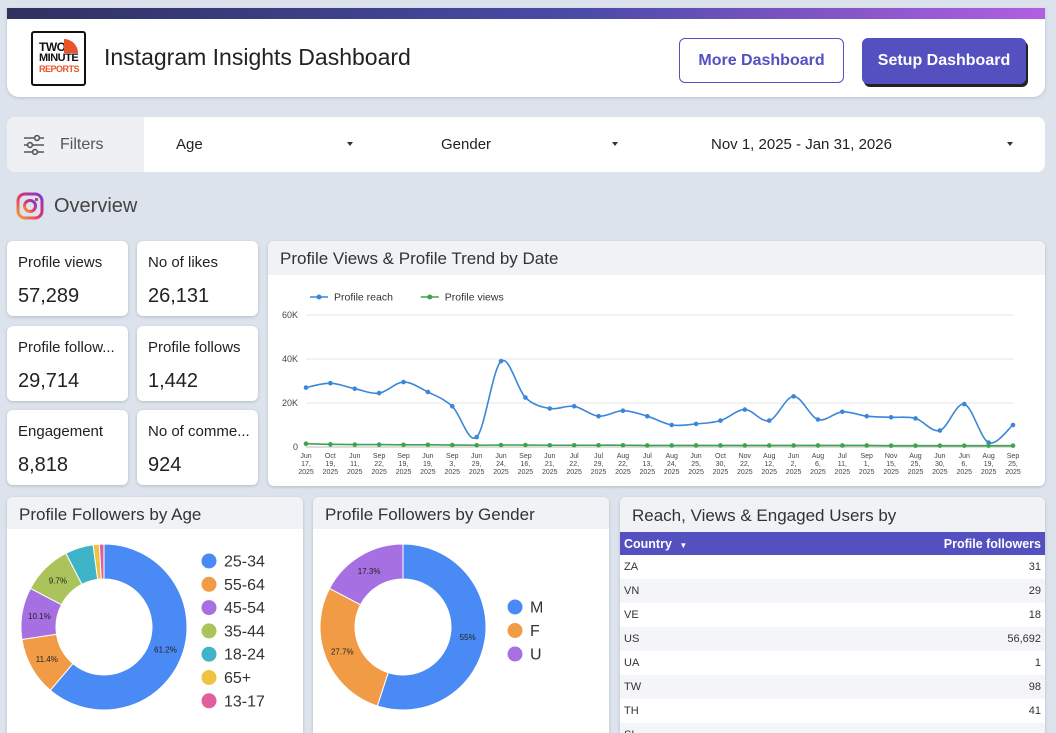 The image size is (1056, 733). I want to click on date-range-picker: Nov 1, 2025 - Jan 31, 2026, so click(861, 144).